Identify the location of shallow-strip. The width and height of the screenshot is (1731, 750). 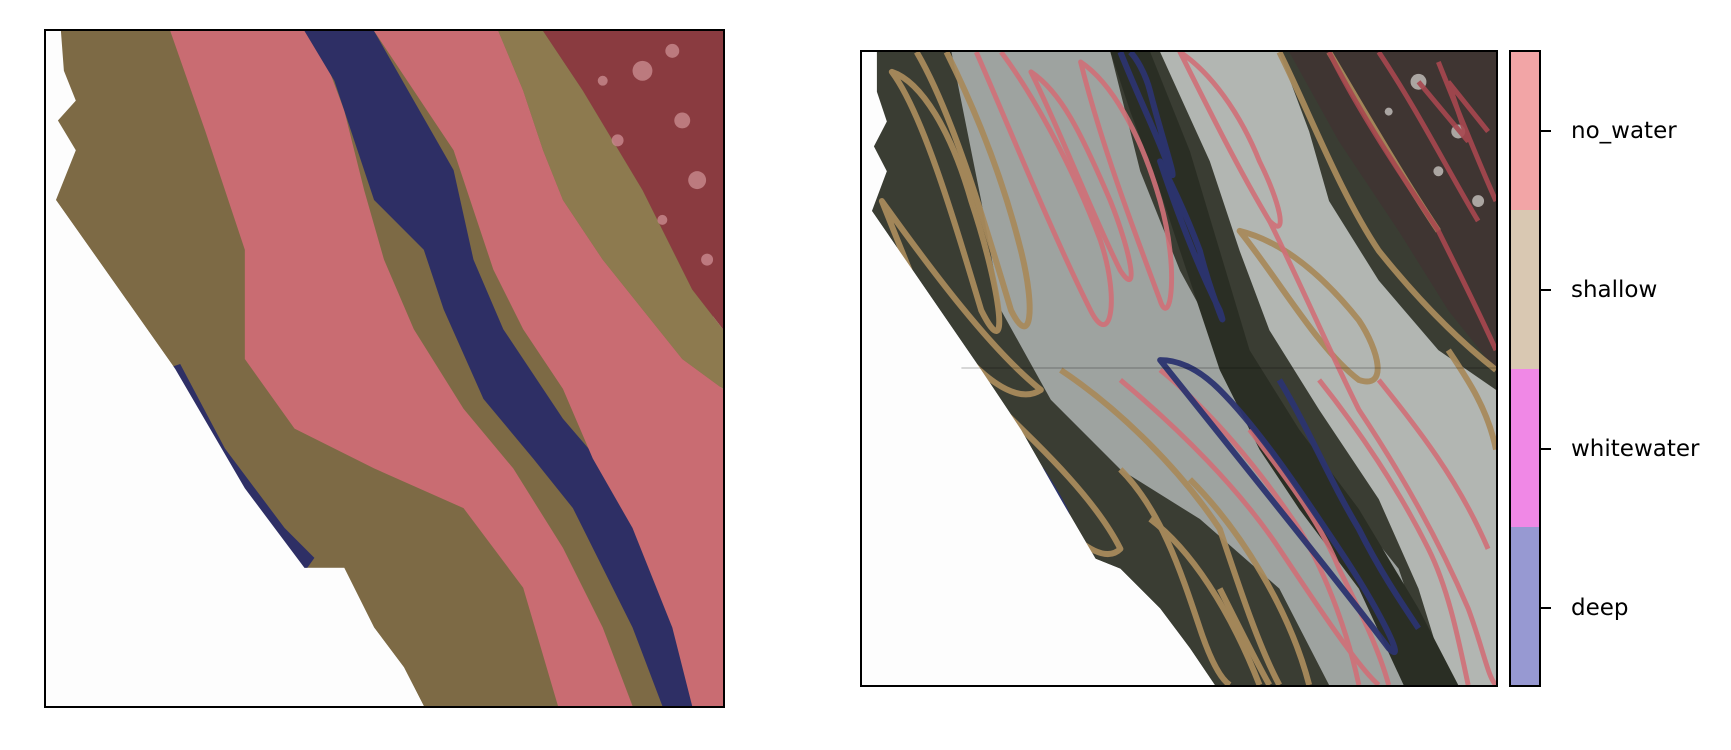
(610, 210).